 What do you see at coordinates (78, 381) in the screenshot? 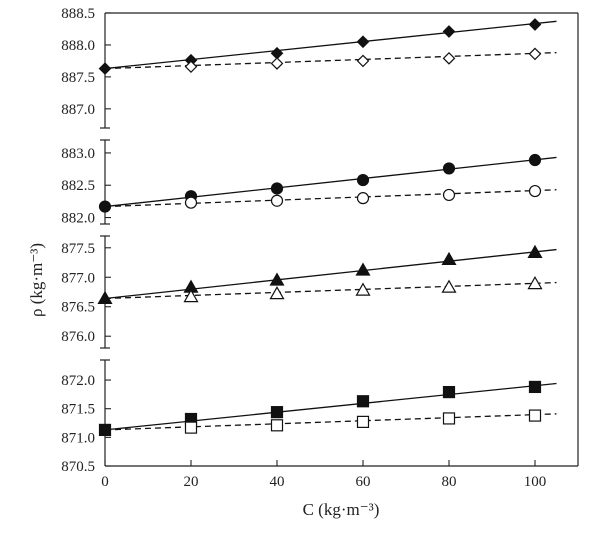
I see `y-tick-label: 872.0` at bounding box center [78, 381].